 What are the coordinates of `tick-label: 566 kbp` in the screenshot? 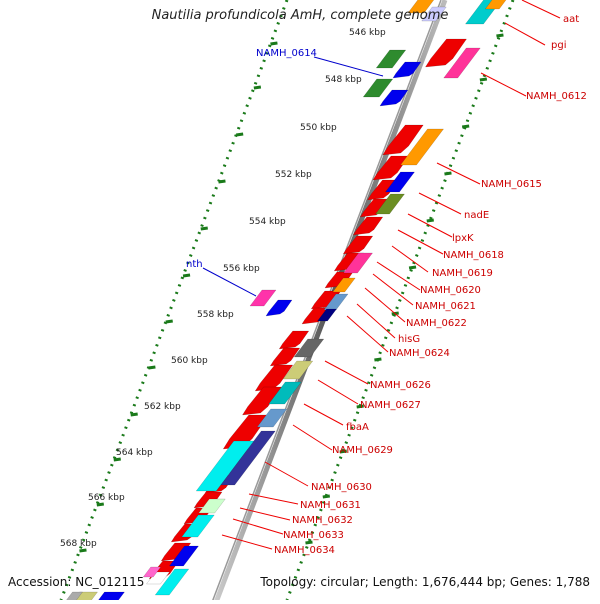 It's located at (106, 498).